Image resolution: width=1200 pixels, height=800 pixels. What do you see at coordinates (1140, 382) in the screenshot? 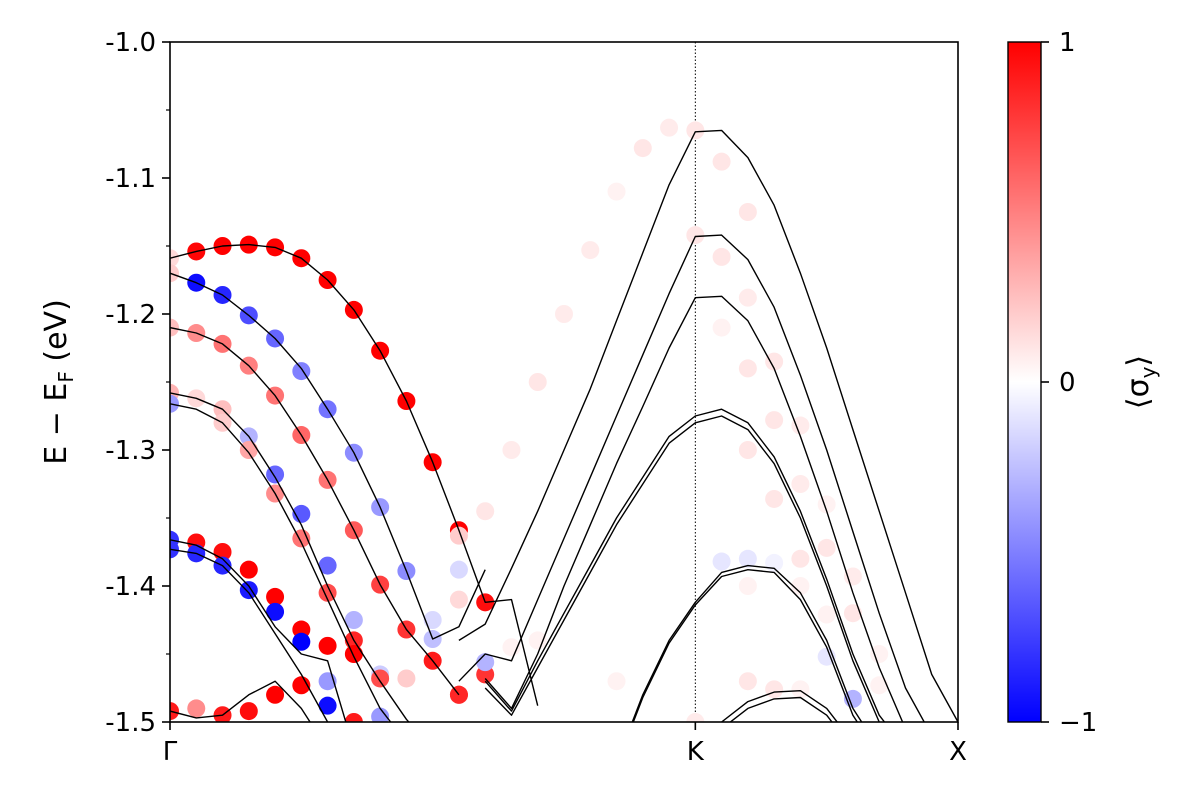
I see `colorbar-title: ⟨σy⟩` at bounding box center [1140, 382].